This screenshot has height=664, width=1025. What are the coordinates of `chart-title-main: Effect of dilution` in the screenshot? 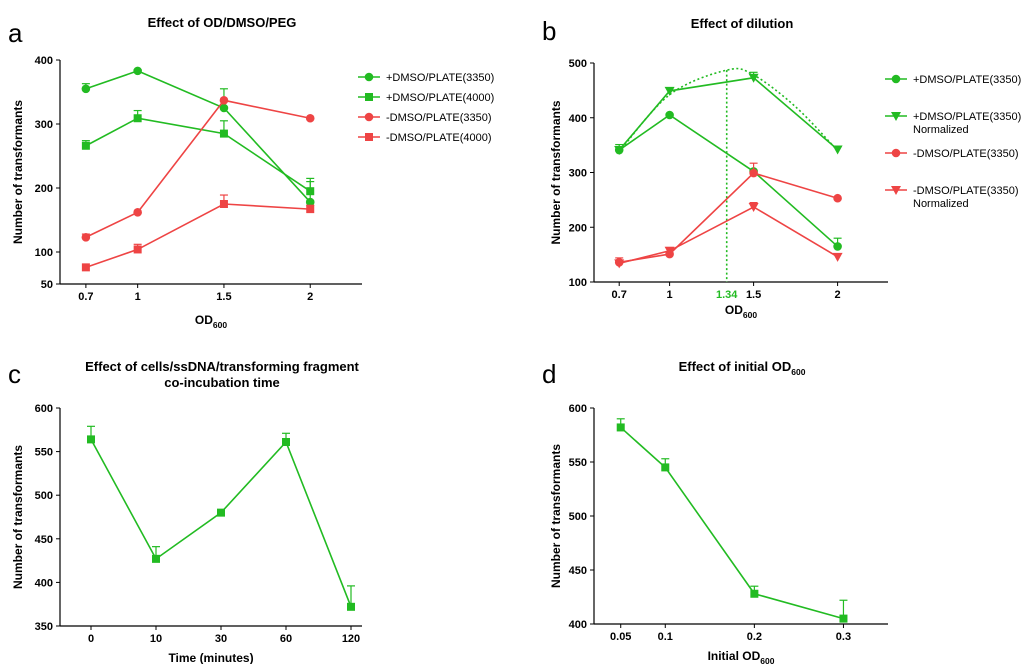 It's located at (742, 23).